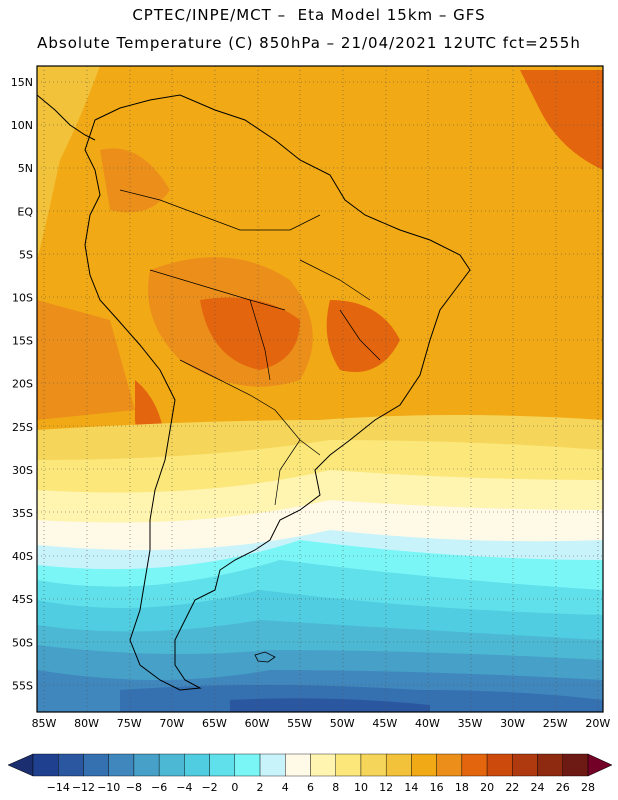  What do you see at coordinates (462, 787) in the screenshot?
I see `colorbar-label: 18` at bounding box center [462, 787].